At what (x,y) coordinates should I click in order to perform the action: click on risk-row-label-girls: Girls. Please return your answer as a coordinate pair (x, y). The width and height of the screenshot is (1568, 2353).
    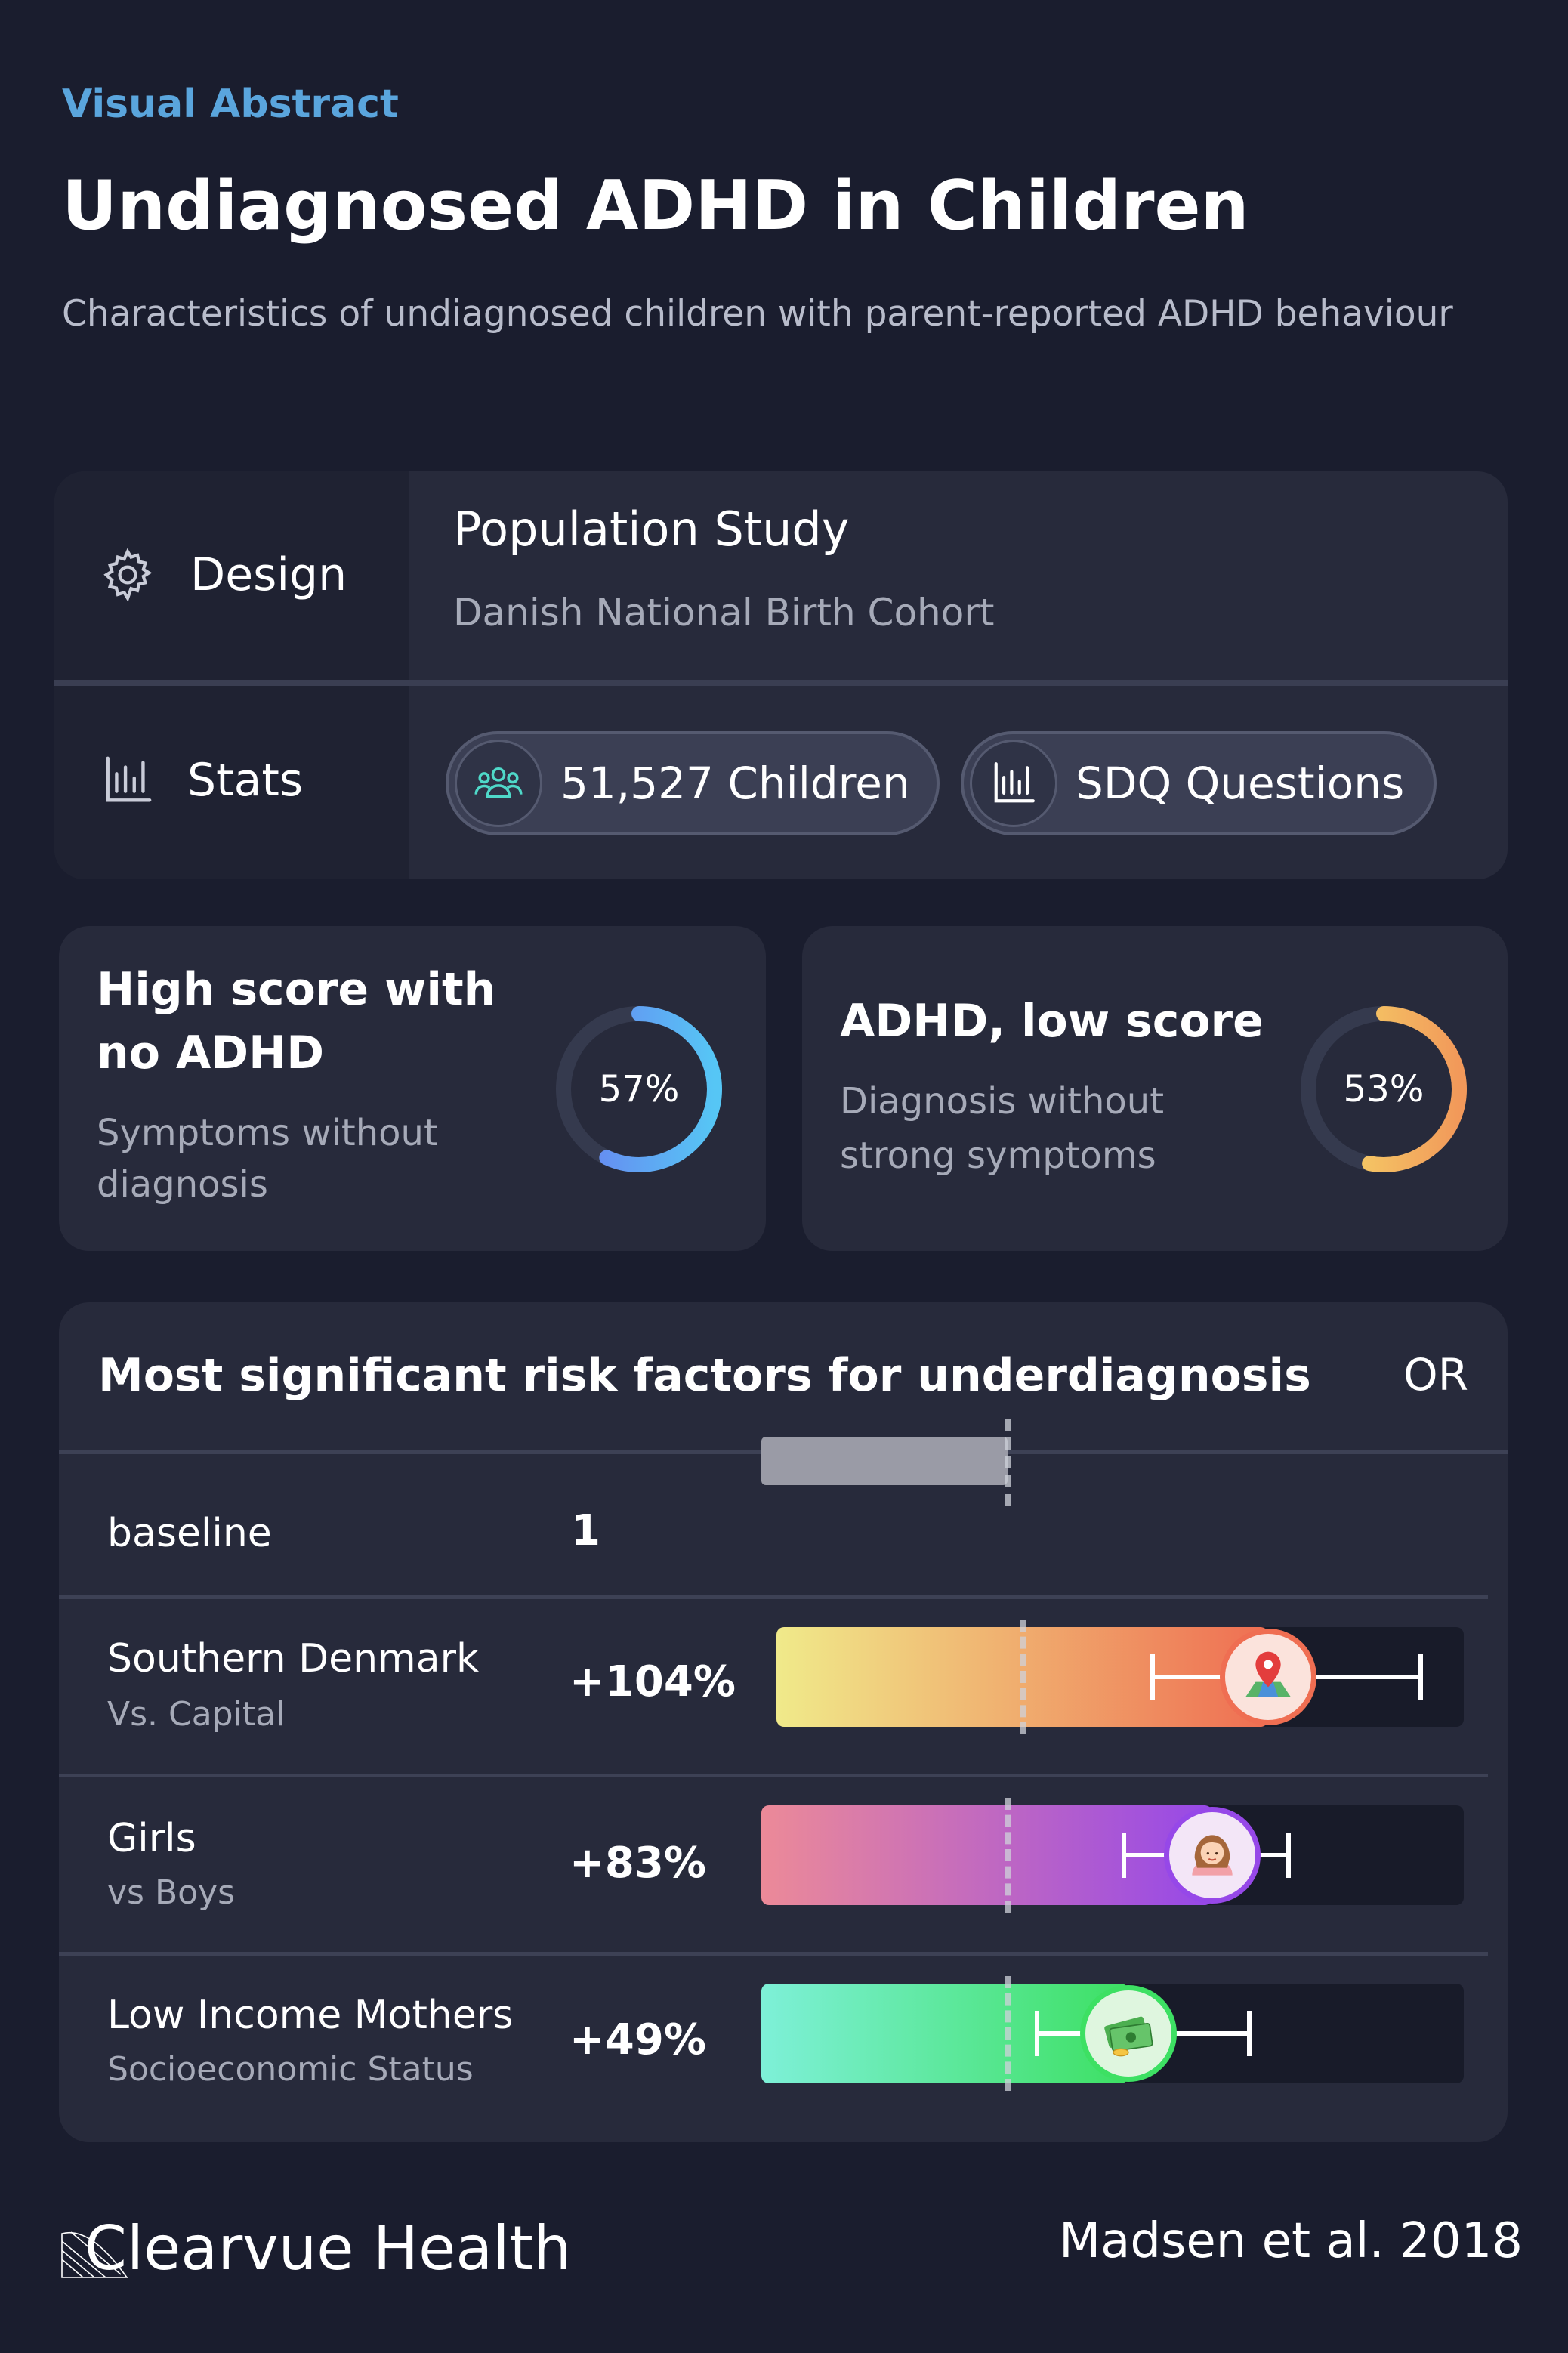
    Looking at the image, I should click on (151, 1839).